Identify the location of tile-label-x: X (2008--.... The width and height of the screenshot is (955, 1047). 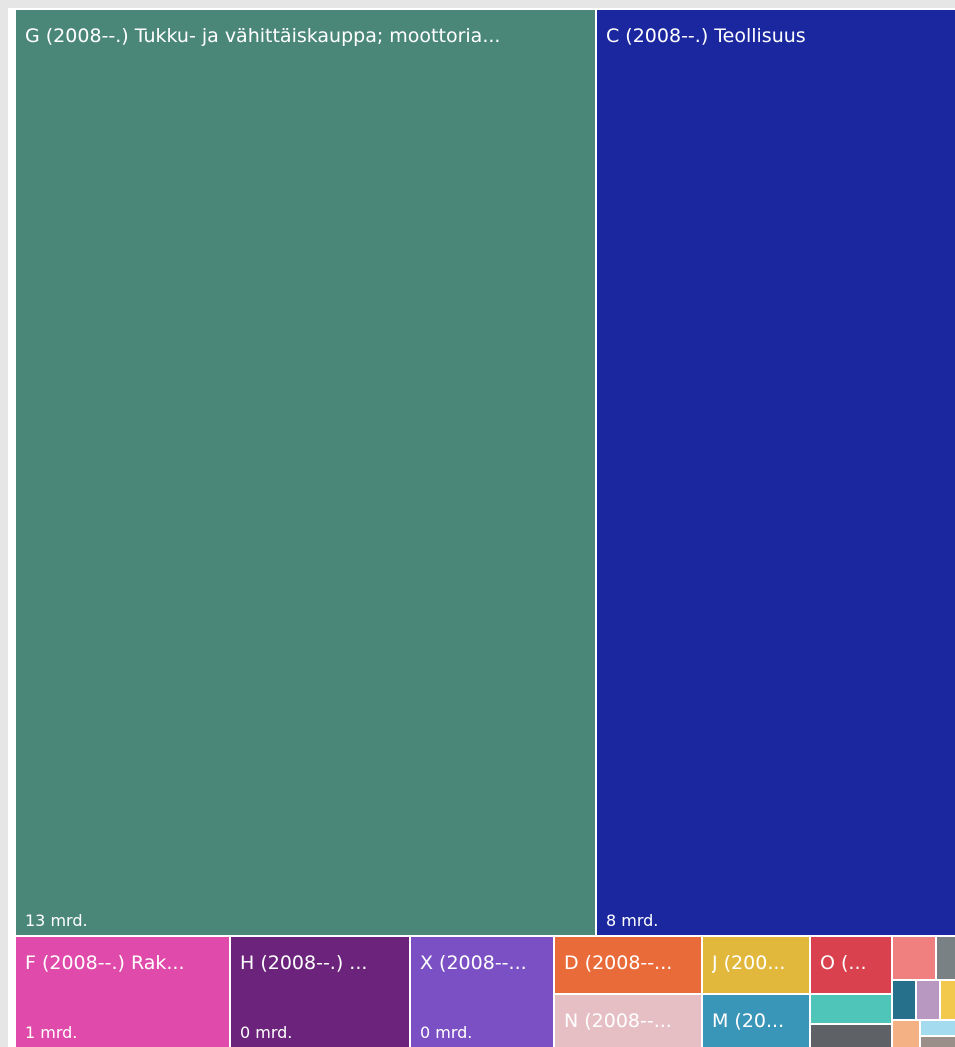
(473, 963).